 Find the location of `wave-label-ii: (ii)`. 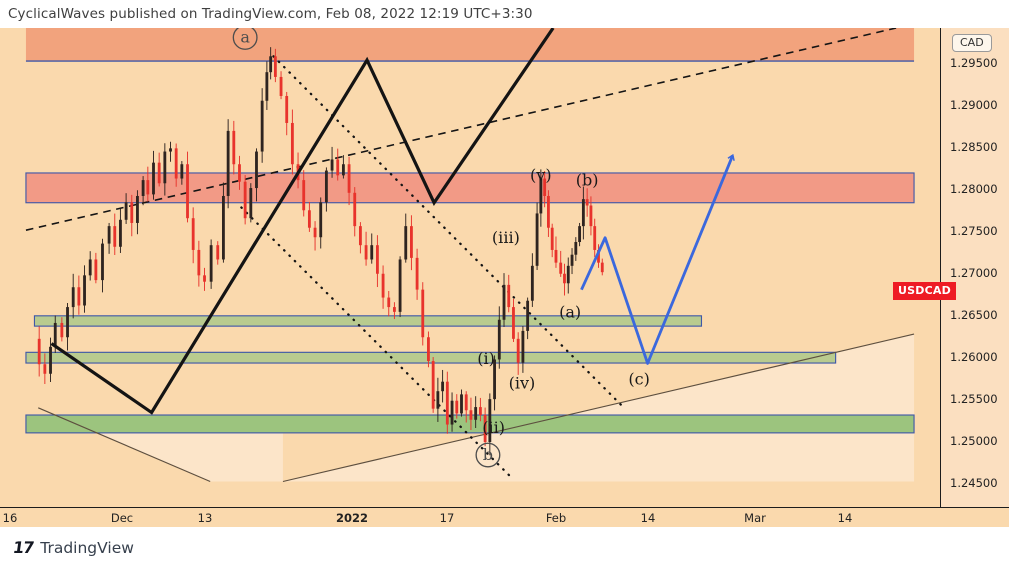

wave-label-ii: (ii) is located at coordinates (493, 427).